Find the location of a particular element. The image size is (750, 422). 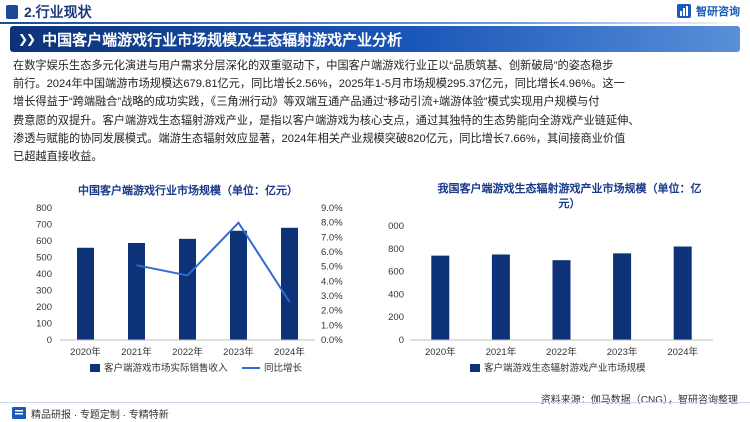

y-tick-label: 800 is located at coordinates (396, 249).